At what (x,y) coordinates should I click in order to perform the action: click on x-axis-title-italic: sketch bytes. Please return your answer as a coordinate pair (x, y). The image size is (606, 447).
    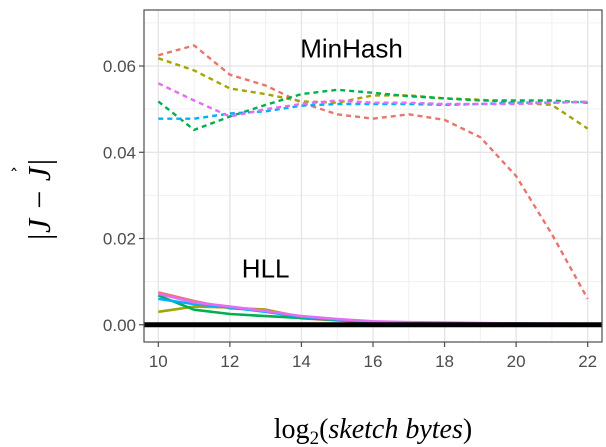
    Looking at the image, I should click on (395, 429).